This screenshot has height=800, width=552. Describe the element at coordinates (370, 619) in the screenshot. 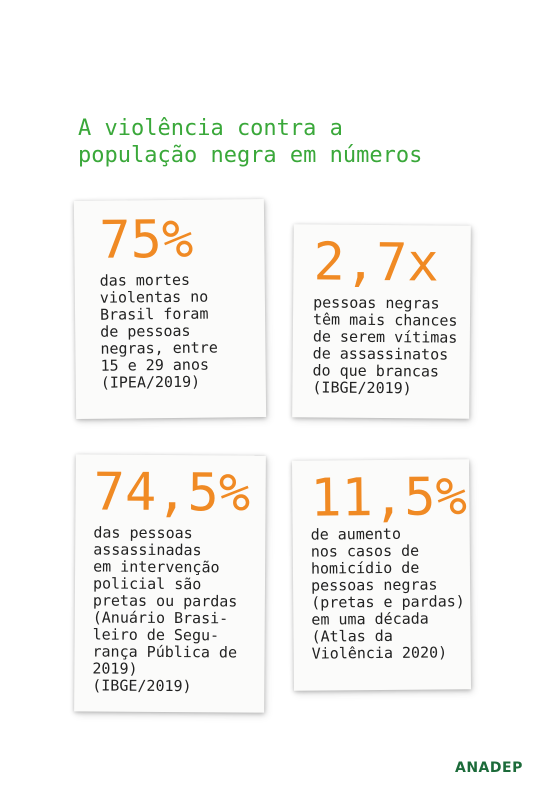

I see `stat-text: em uma década` at that location.